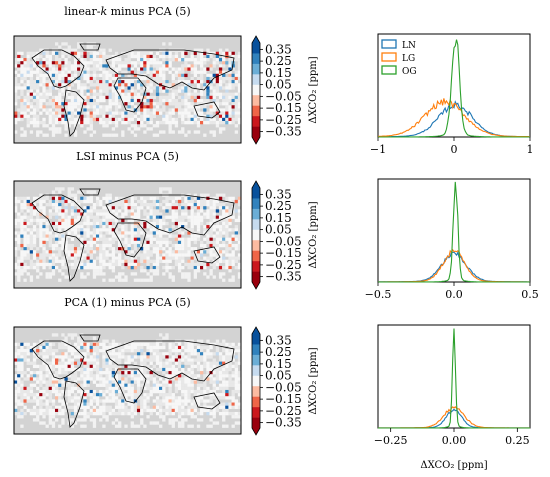 This screenshot has height=477, width=550. What do you see at coordinates (378, 294) in the screenshot?
I see `histogram-tick-label: −0.5` at bounding box center [378, 294].